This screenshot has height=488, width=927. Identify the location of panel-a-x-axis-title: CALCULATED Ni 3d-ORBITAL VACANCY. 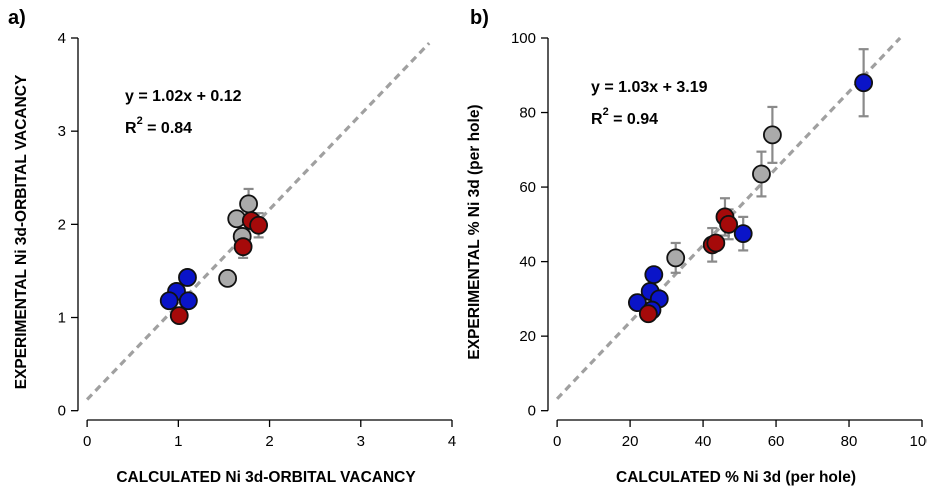
(266, 477).